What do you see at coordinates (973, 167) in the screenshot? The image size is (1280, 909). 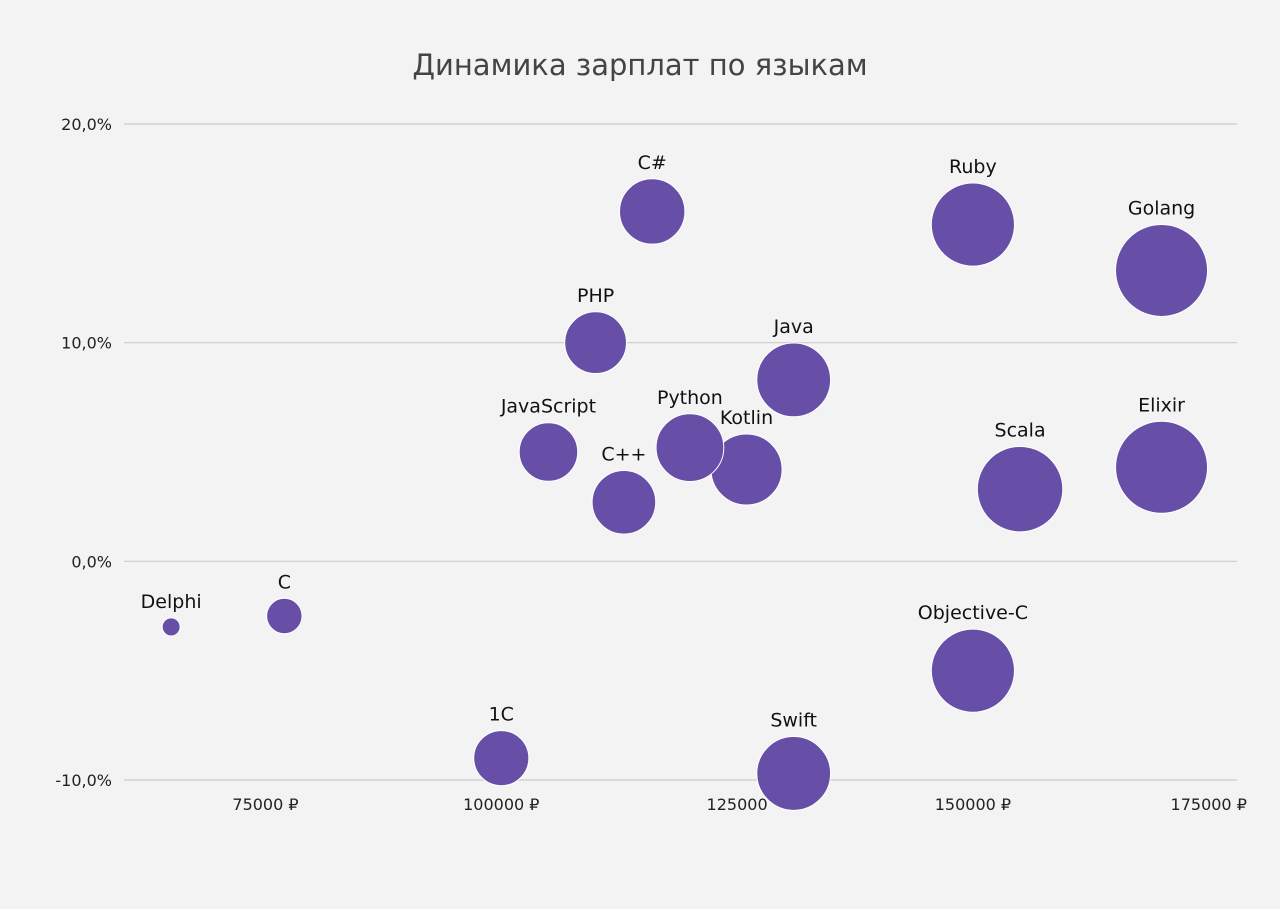 I see `bubble-label-ruby: Ruby` at bounding box center [973, 167].